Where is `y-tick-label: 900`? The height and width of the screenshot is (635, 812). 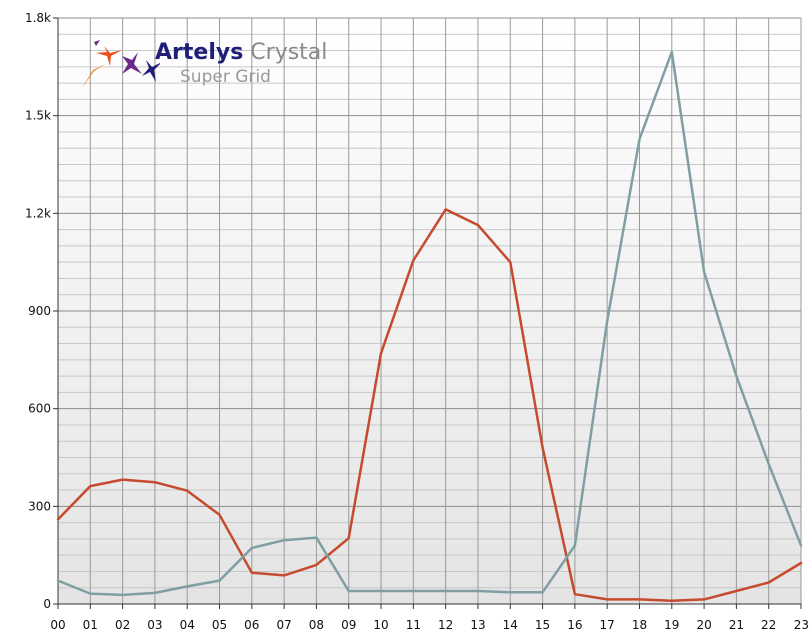 y-tick-label: 900 is located at coordinates (39, 311).